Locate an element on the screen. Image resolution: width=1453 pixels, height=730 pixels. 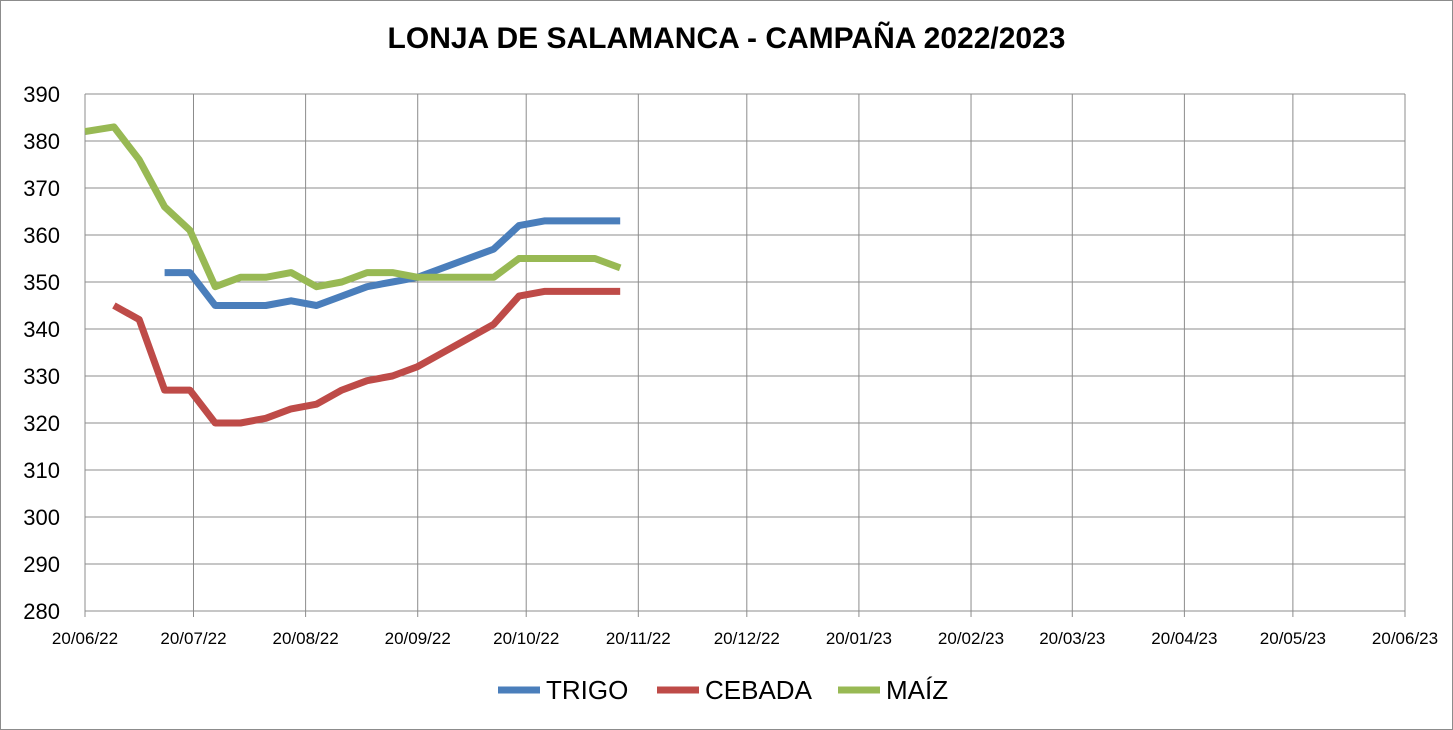
y-tick-label: 380 is located at coordinates (41, 141).